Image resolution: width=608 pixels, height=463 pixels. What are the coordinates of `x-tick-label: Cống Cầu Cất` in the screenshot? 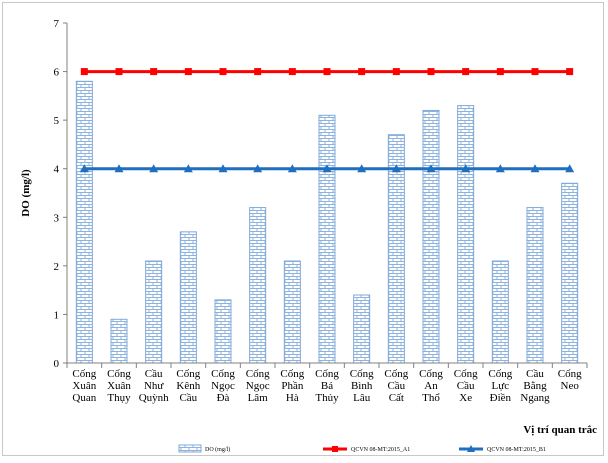 It's located at (396, 386).